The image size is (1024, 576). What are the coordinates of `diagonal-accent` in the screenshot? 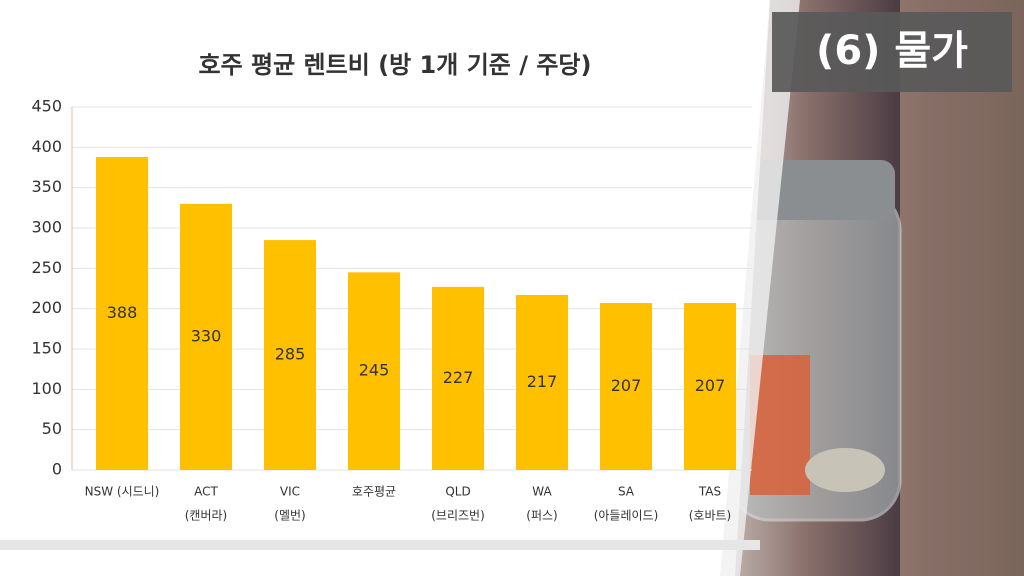 It's located at (760, 288).